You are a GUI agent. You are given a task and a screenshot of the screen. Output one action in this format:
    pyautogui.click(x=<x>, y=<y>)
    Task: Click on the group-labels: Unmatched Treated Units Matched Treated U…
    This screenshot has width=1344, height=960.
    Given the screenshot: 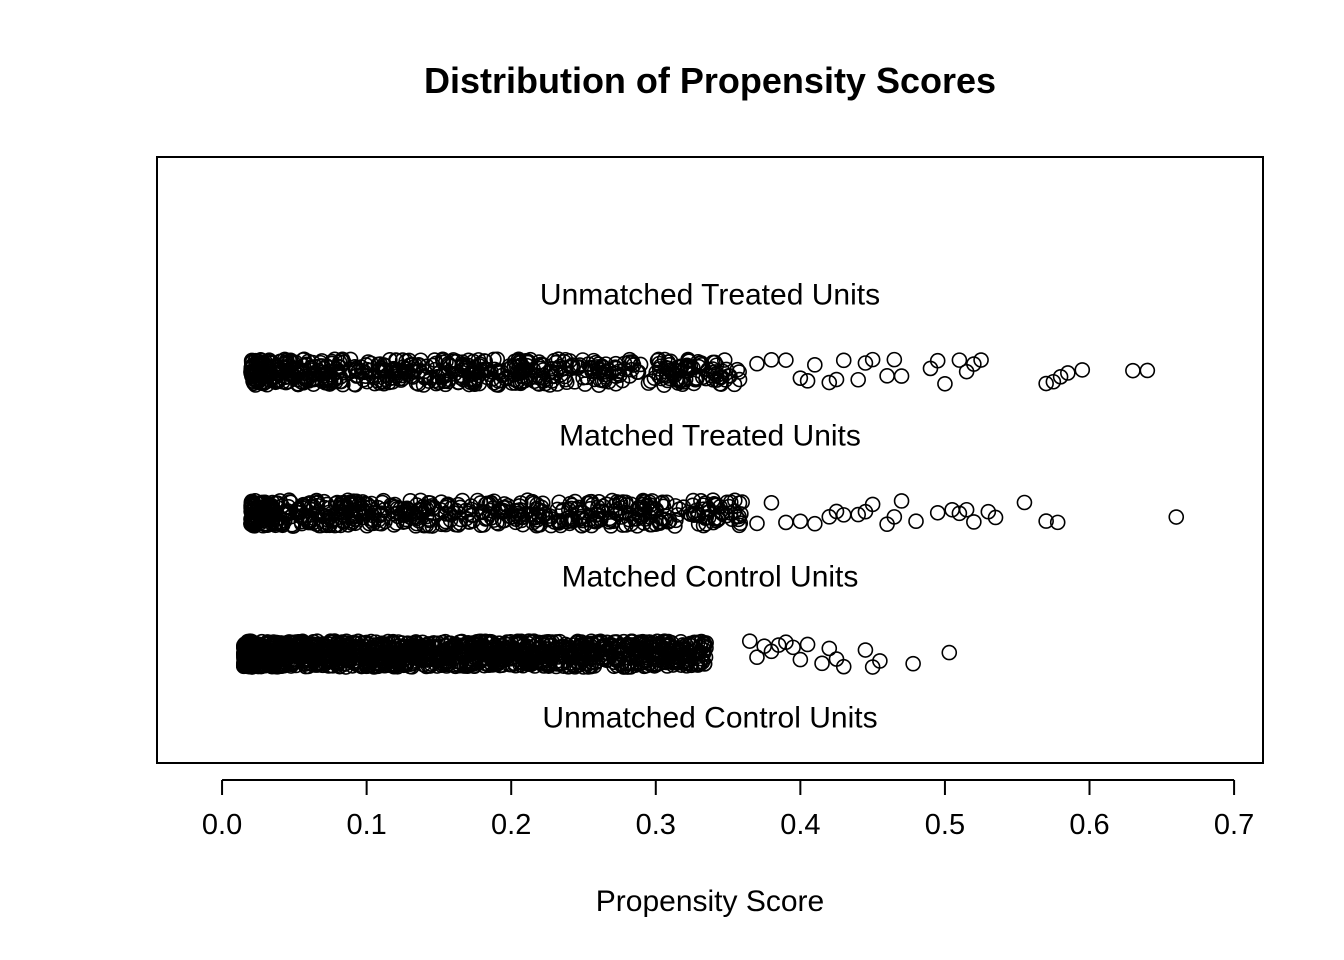 What is the action you would take?
    pyautogui.click(x=710, y=507)
    